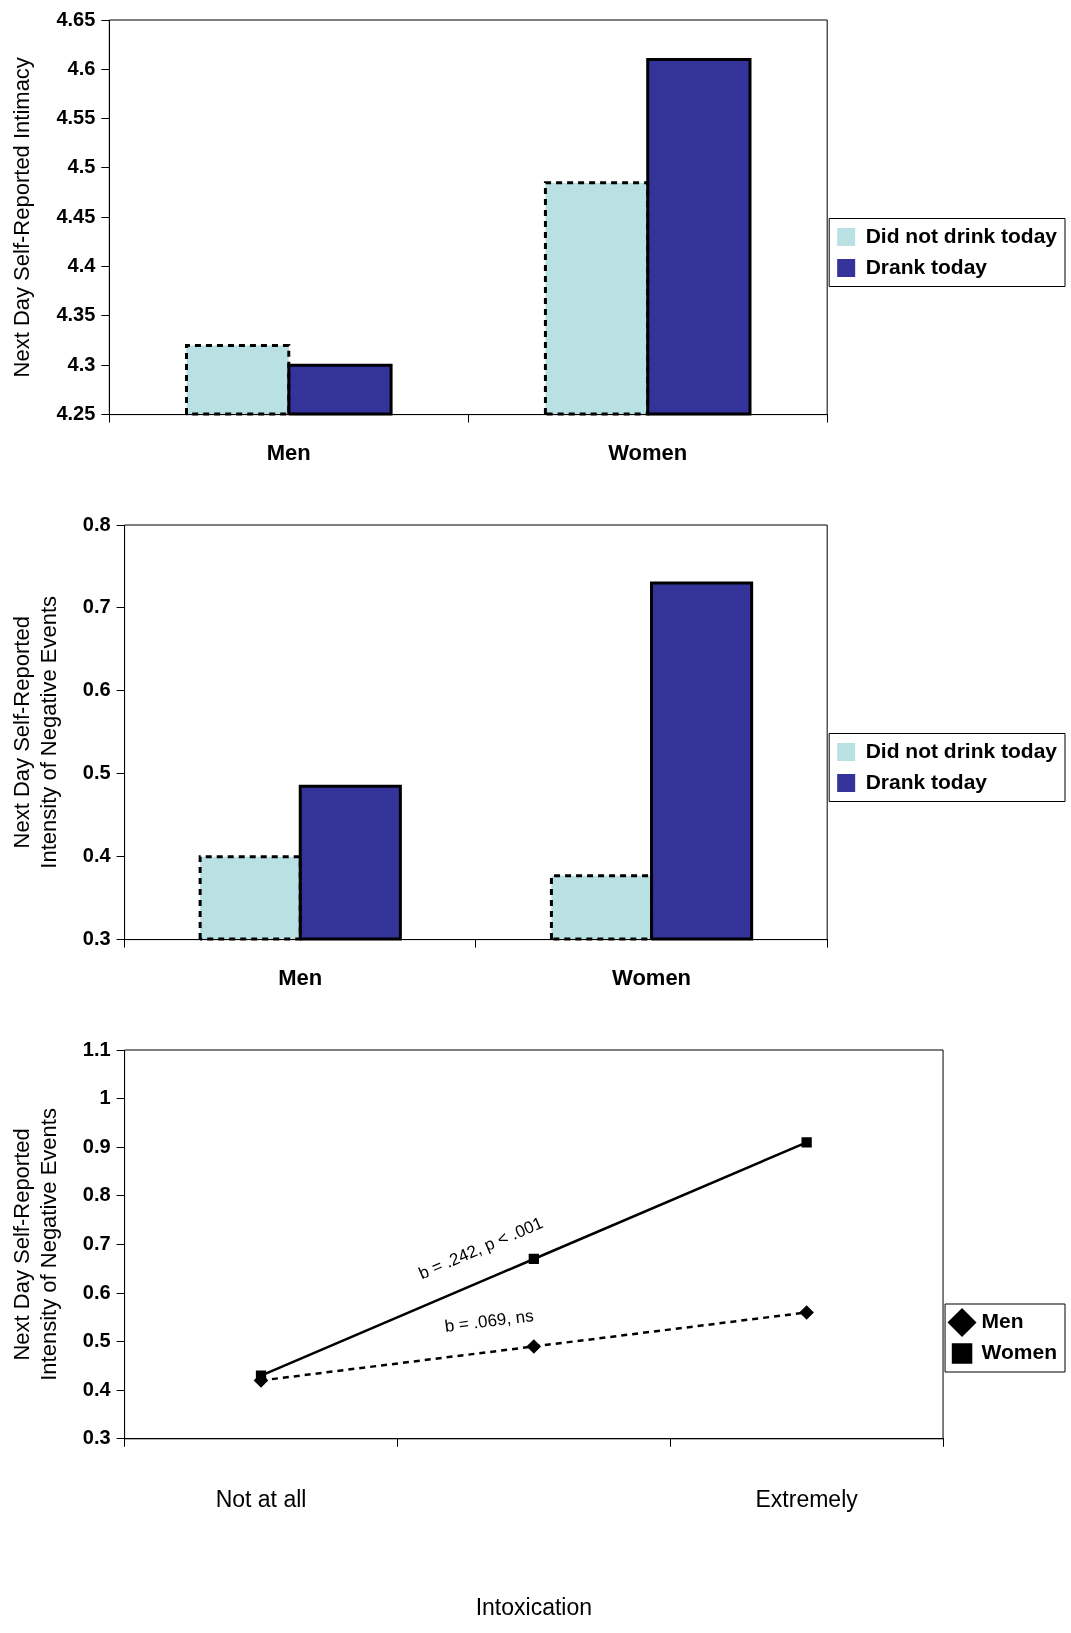 The height and width of the screenshot is (1633, 1071). What do you see at coordinates (534, 1606) in the screenshot?
I see `x-axis-title: Intoxication` at bounding box center [534, 1606].